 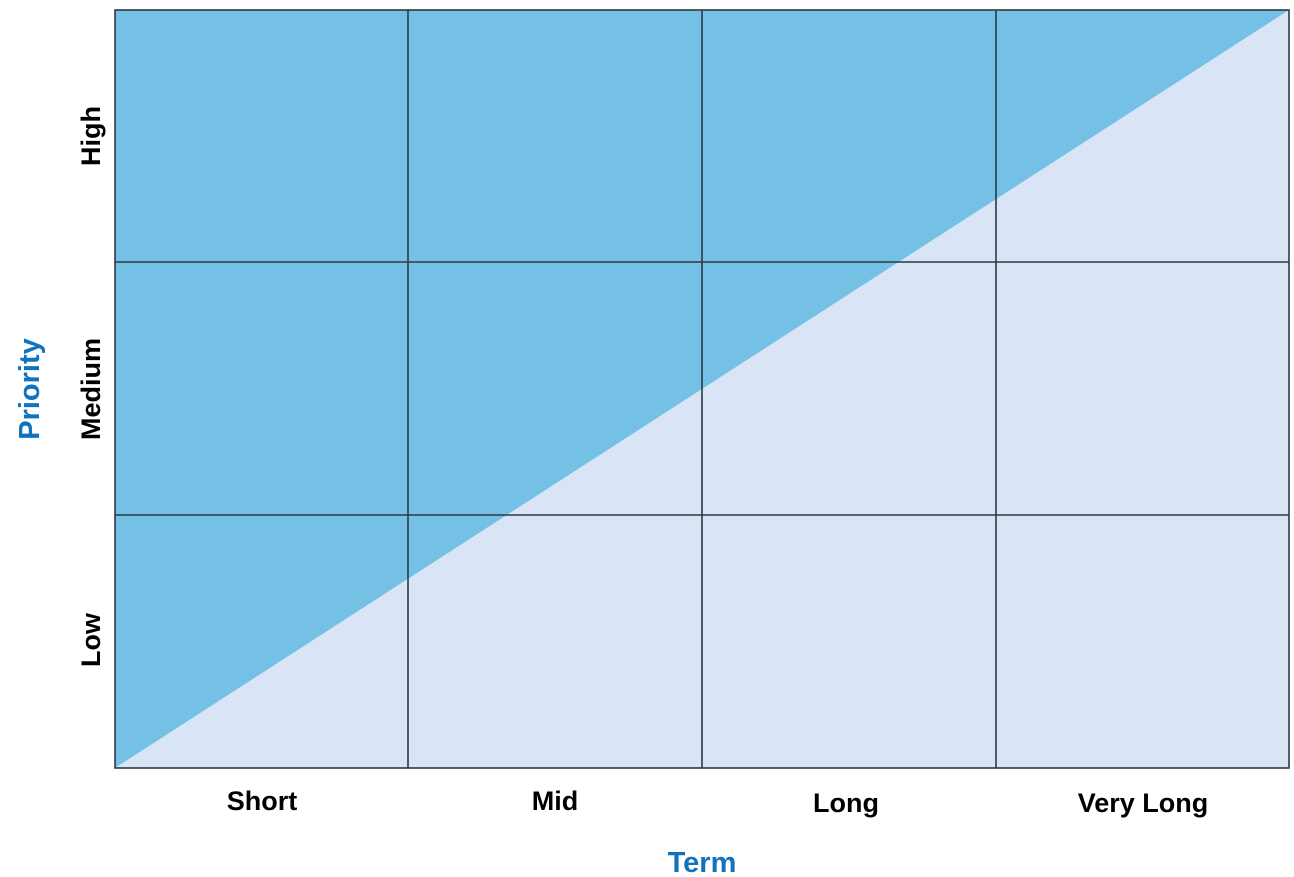 I want to click on y-label-medium: Medium, so click(x=91, y=389).